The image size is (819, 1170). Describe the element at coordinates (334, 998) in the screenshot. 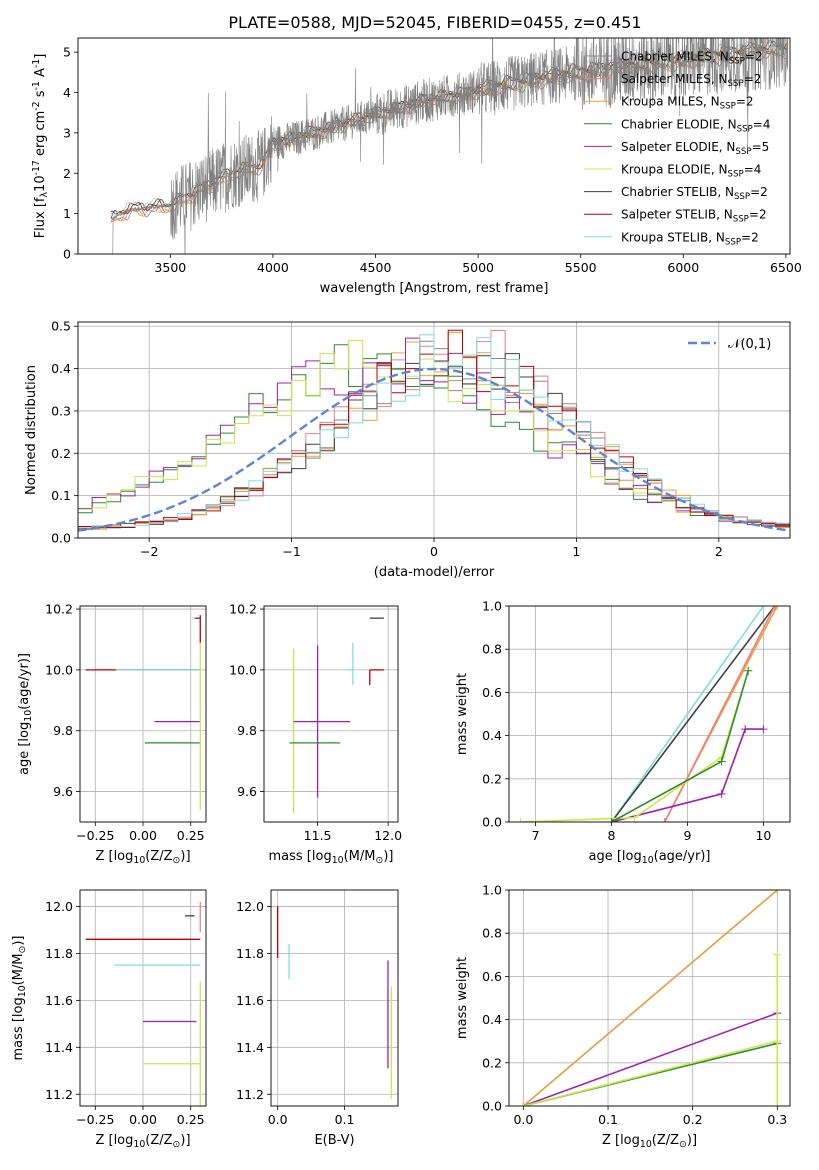

I see `mass_vs_ebv-plot-area` at that location.